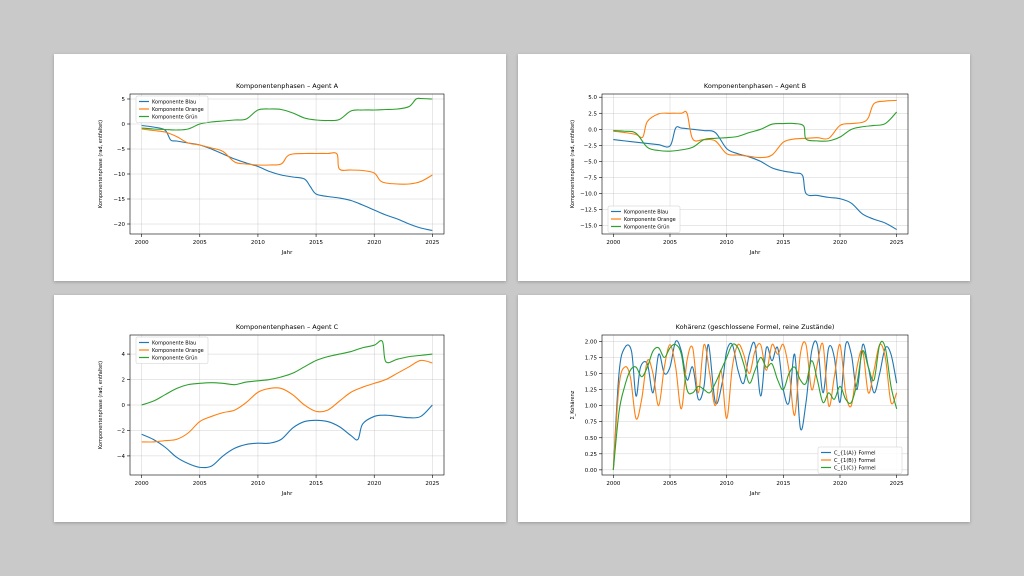 This screenshot has width=1024, height=576. I want to click on y-tick-label: 1.00, so click(591, 407).